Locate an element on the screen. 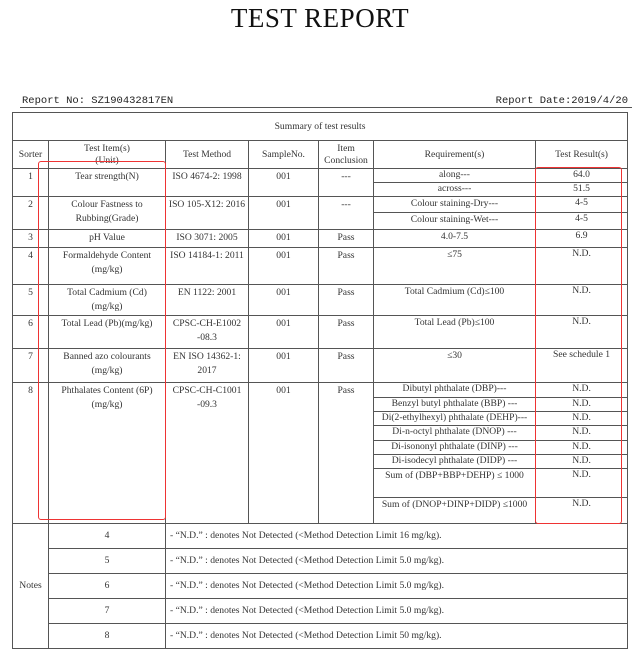  note-number: 5 is located at coordinates (107, 561).